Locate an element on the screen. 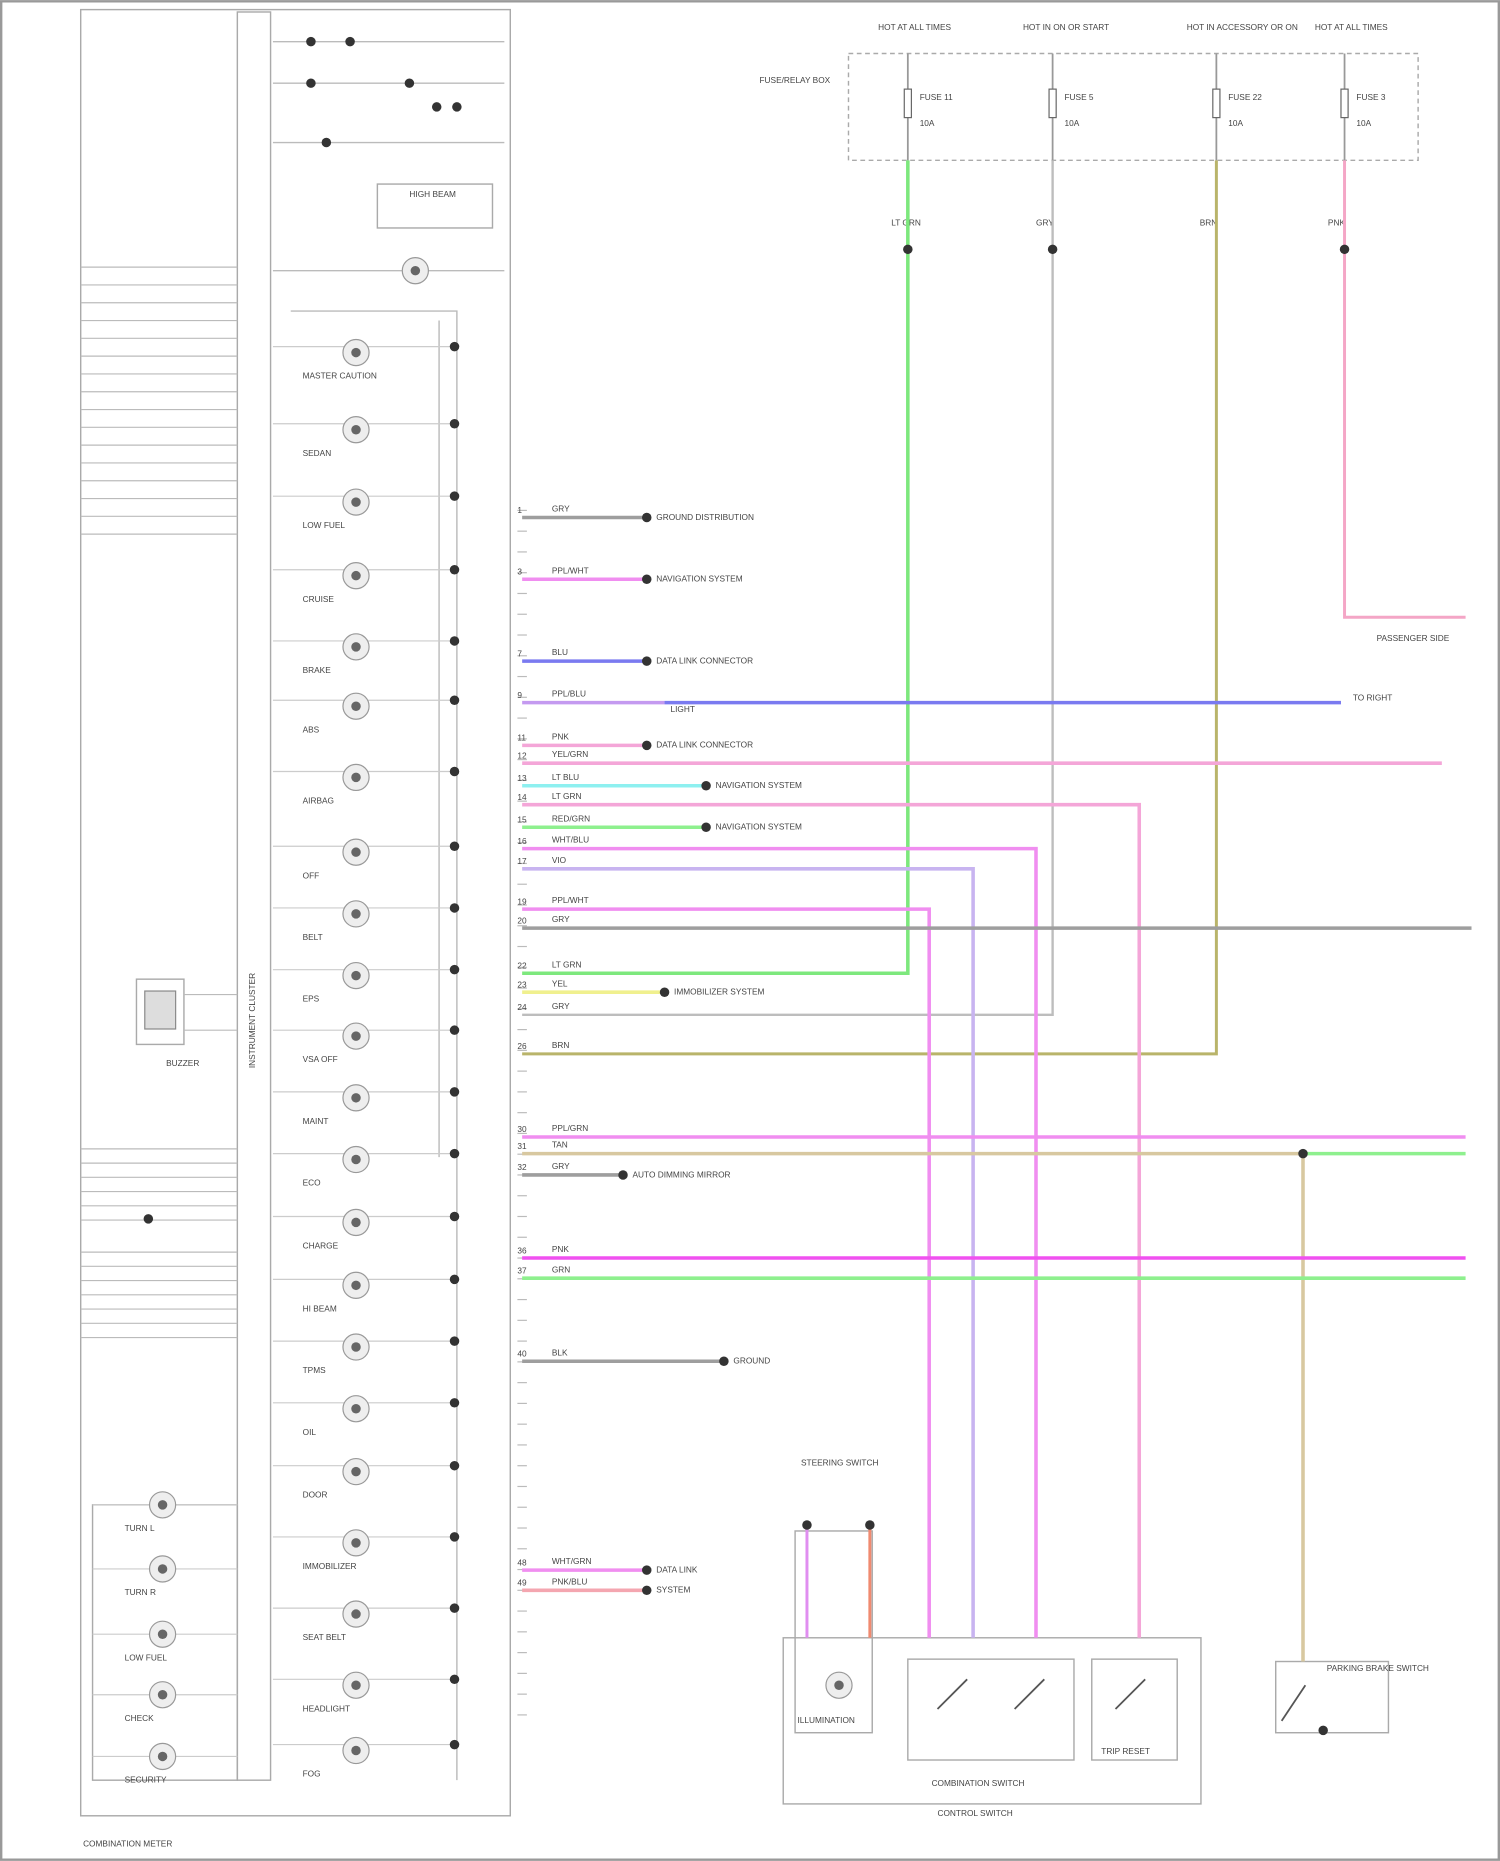 The image size is (1500, 1861). pin-number: 9 is located at coordinates (519, 695).